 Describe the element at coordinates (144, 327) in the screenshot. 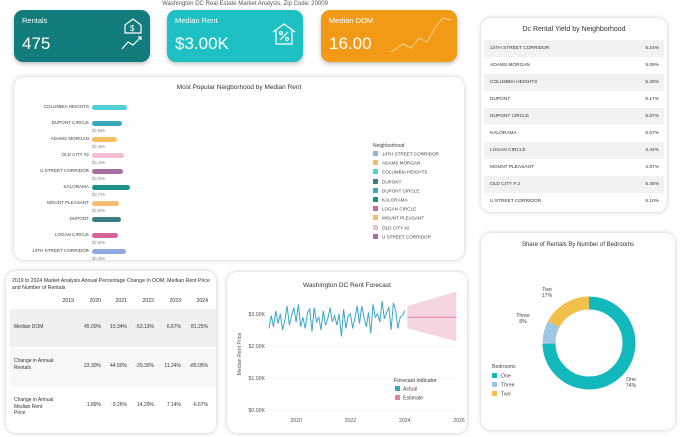

I see `table-cell: -53.13%` at that location.